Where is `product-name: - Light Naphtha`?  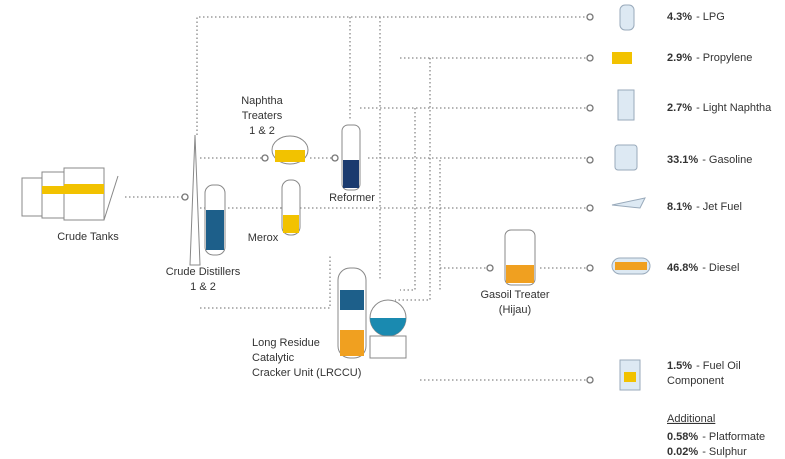
product-name: - Light Naphtha is located at coordinates (734, 108).